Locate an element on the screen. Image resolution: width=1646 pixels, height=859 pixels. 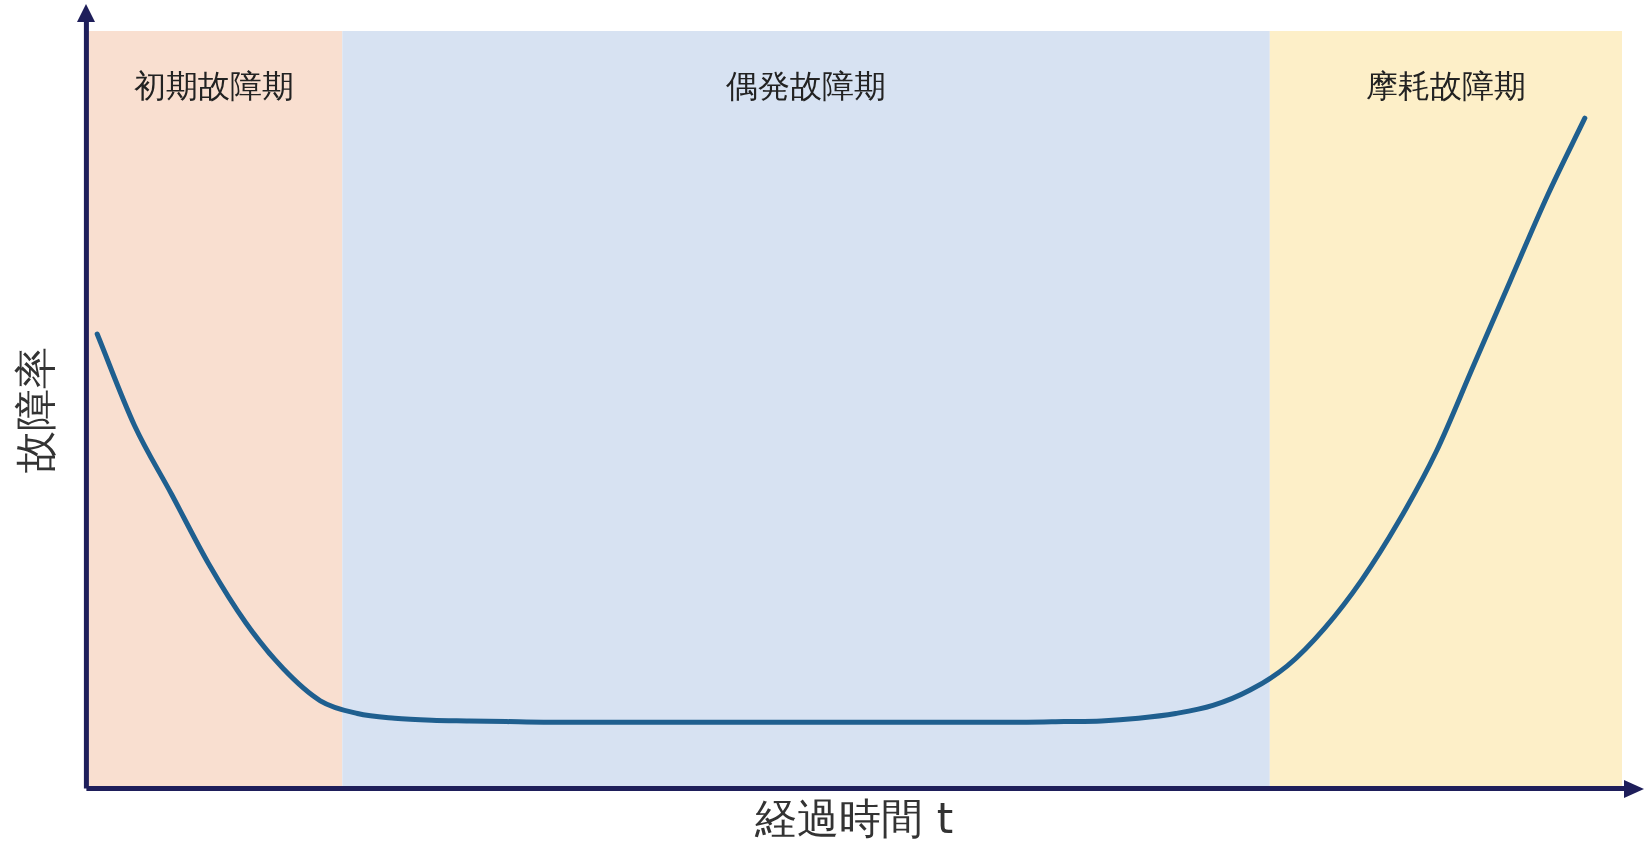
text: 初期故障期 is located at coordinates (214, 86).